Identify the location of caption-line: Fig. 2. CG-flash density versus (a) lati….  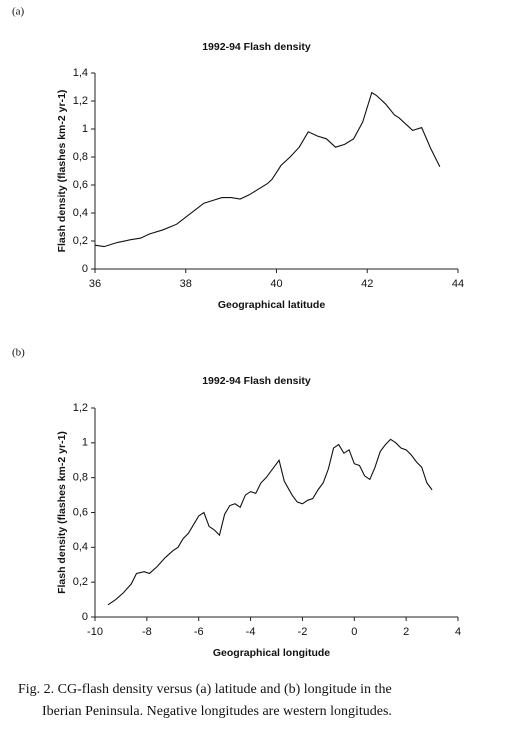
(205, 689).